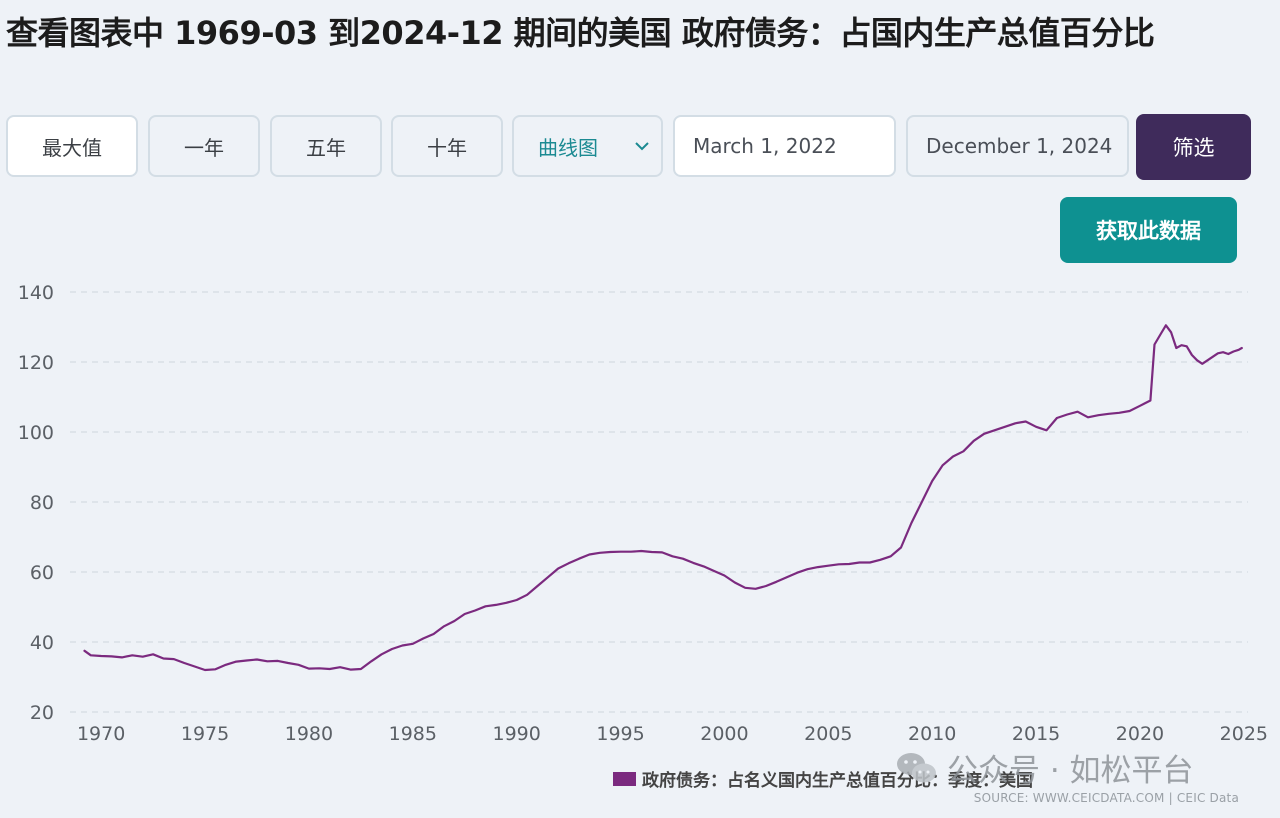 The image size is (1280, 818). I want to click on chart-type-value: 曲线图, so click(568, 147).